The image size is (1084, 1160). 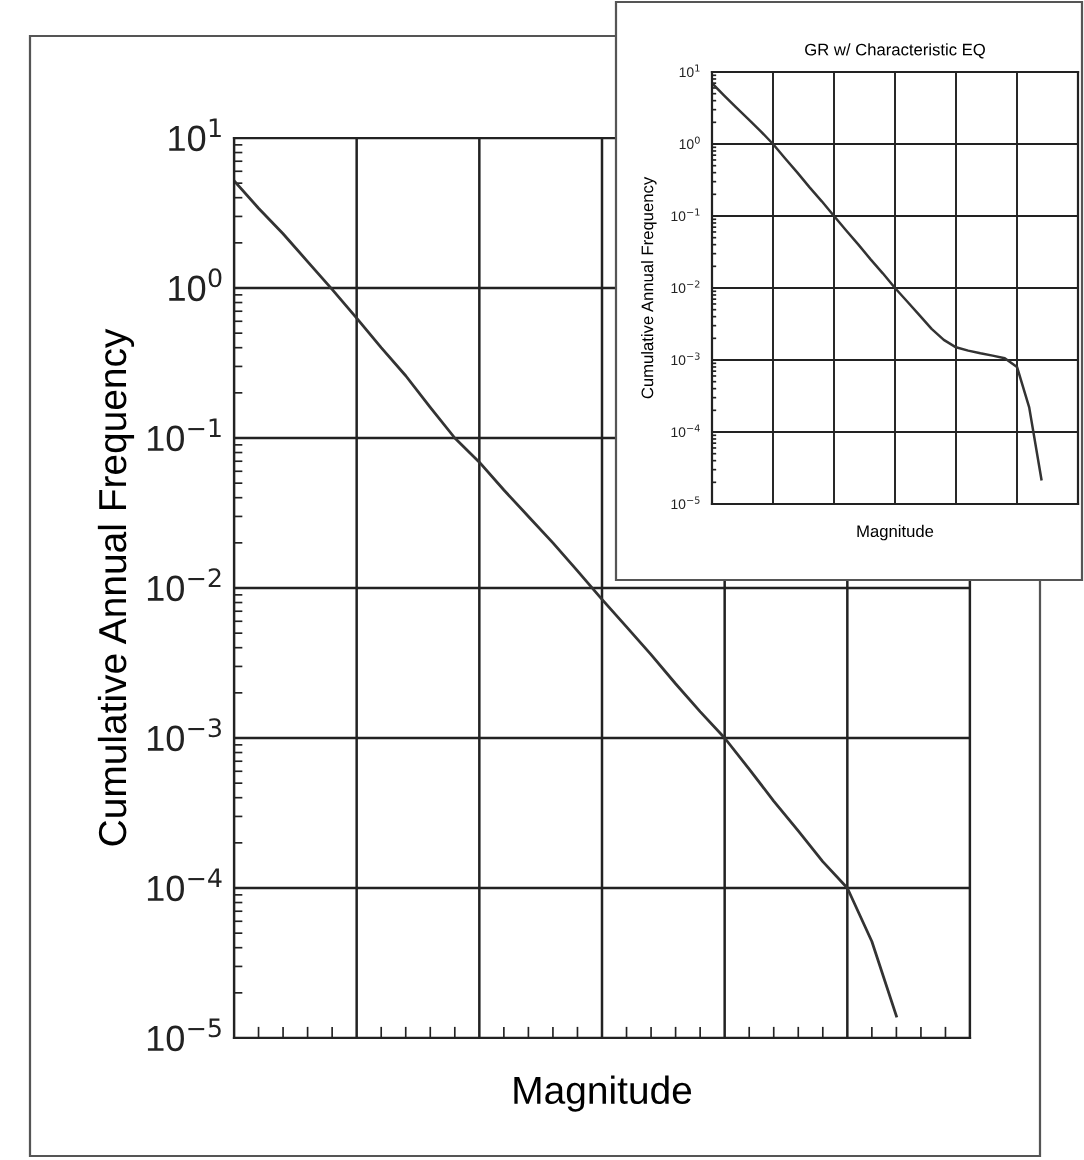 What do you see at coordinates (184, 1035) in the screenshot?
I see `y-tick-label: 10$^{−5}$` at bounding box center [184, 1035].